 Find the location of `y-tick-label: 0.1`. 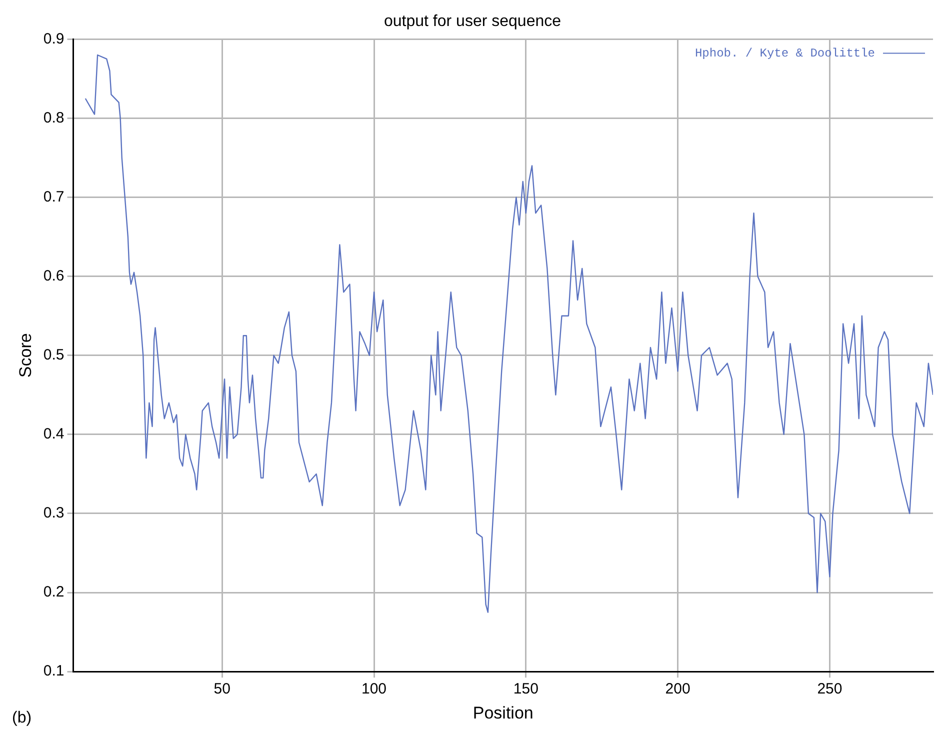

y-tick-label: 0.1 is located at coordinates (53, 671).